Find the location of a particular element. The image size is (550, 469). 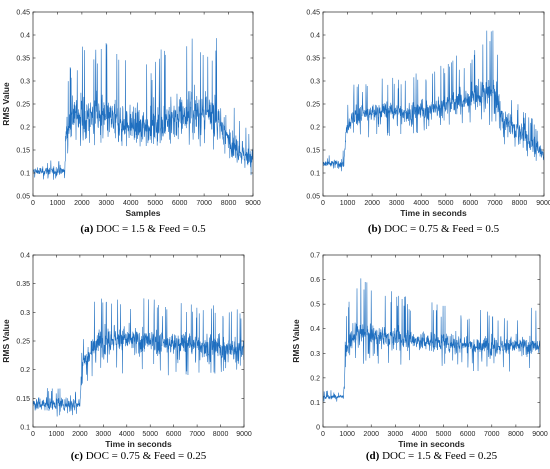

caption-letter: (c) is located at coordinates (77, 456).